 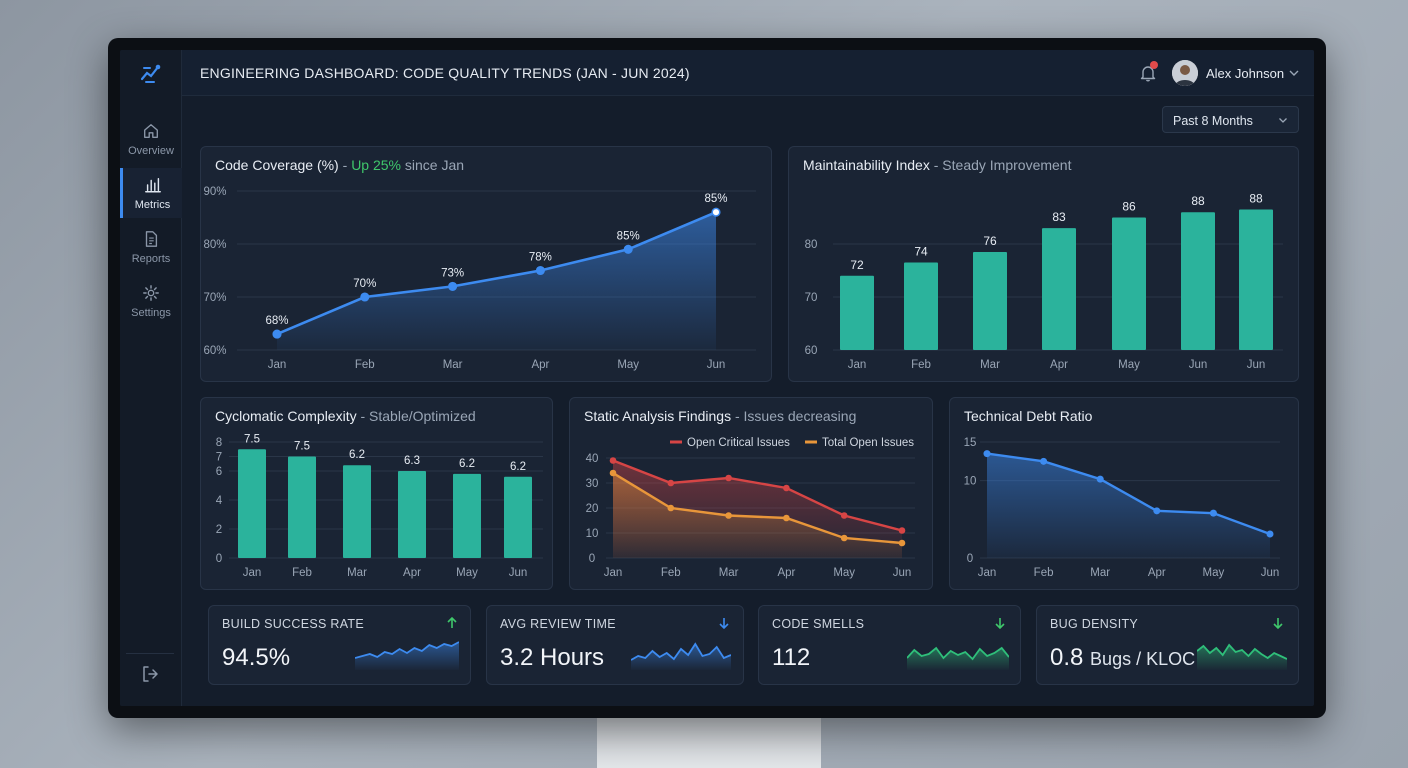 I want to click on y-tick-label: 8, so click(x=219, y=443).